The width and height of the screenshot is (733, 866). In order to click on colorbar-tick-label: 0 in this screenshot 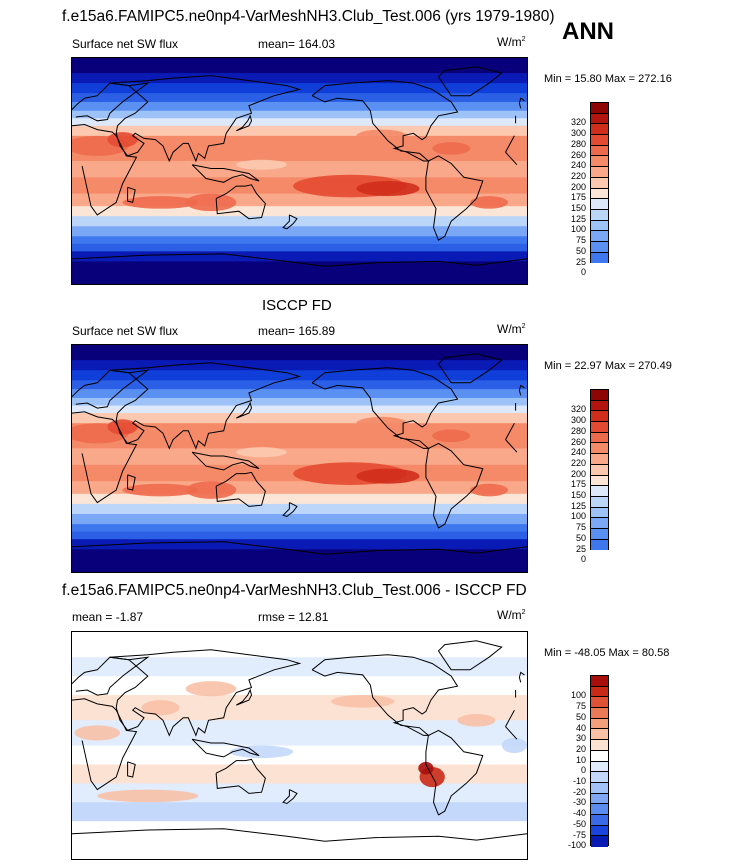, I will do `click(583, 770)`.